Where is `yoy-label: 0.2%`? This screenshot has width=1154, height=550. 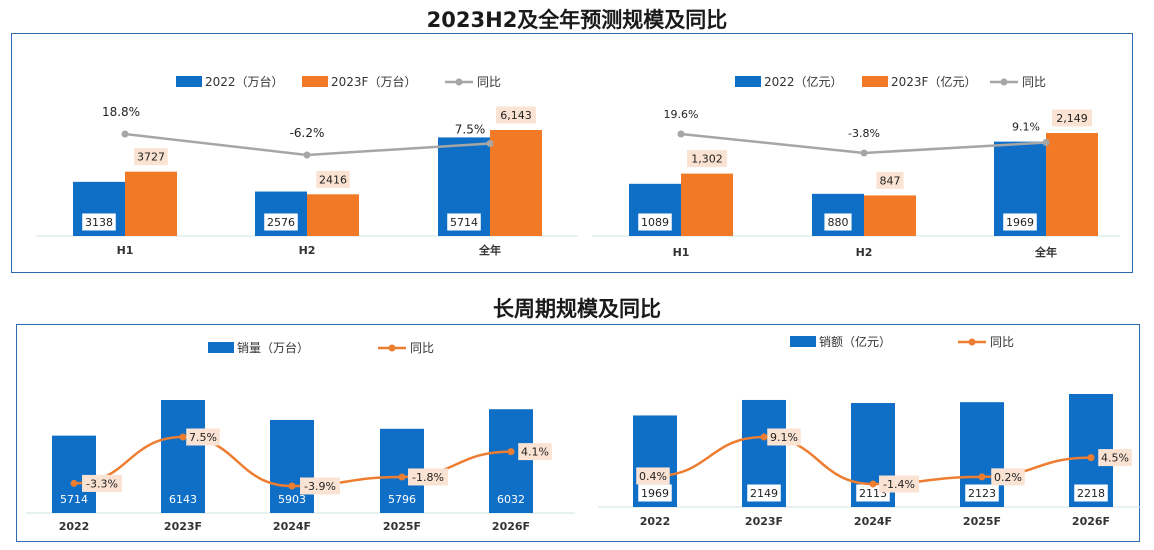 yoy-label: 0.2% is located at coordinates (1008, 477).